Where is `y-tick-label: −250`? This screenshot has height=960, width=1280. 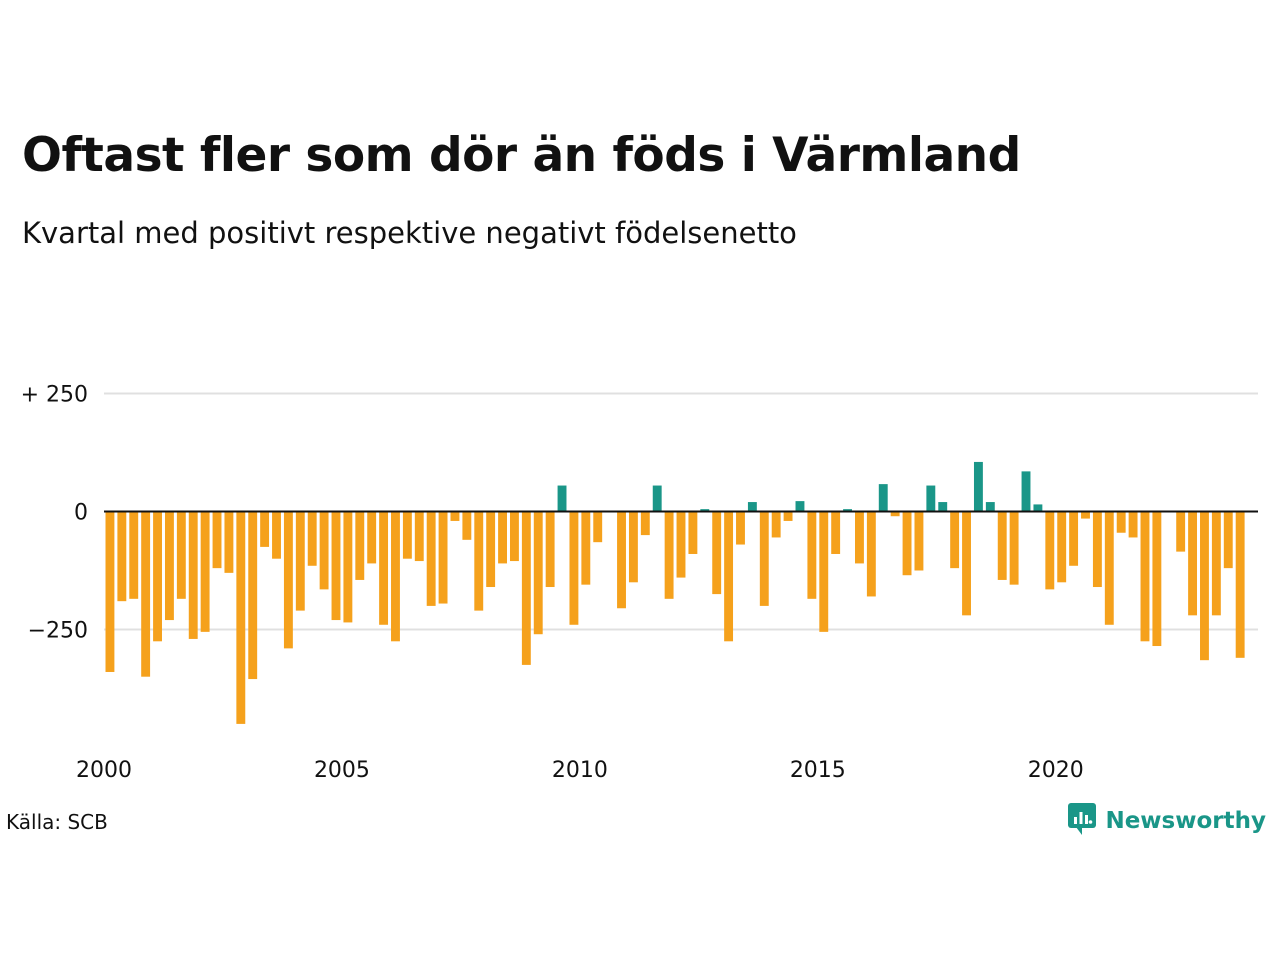 y-tick-label: −250 is located at coordinates (58, 631).